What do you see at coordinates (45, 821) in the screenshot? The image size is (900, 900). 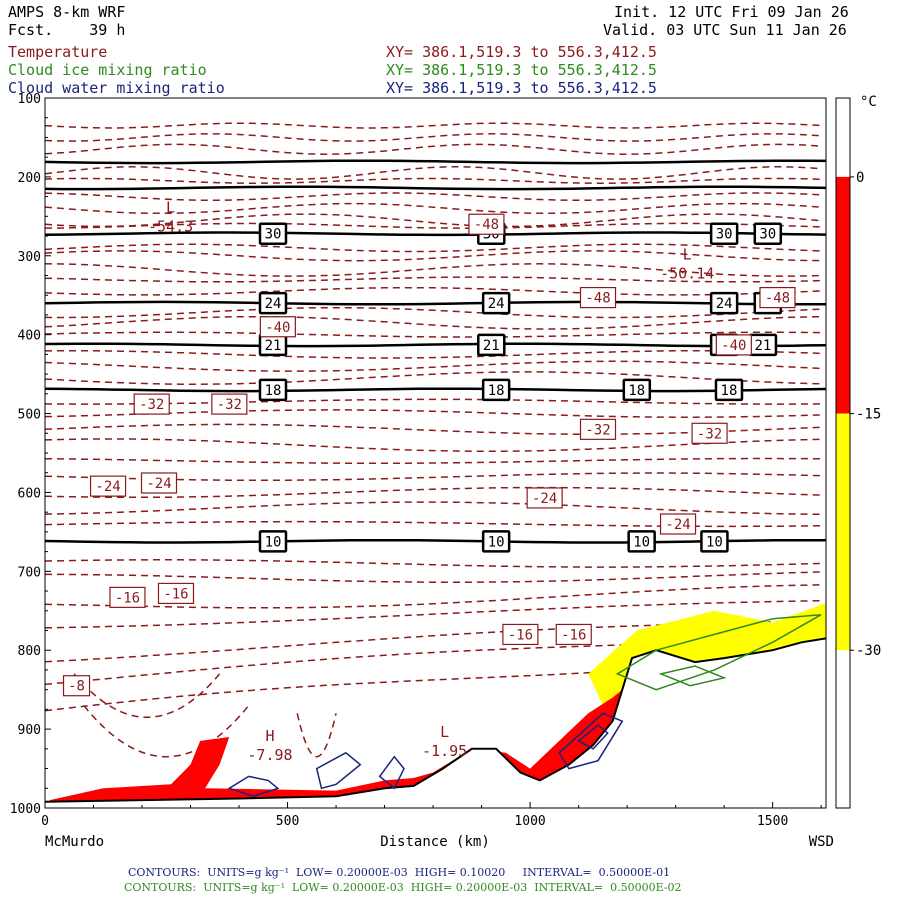 I see `x-tick-label: 0` at bounding box center [45, 821].